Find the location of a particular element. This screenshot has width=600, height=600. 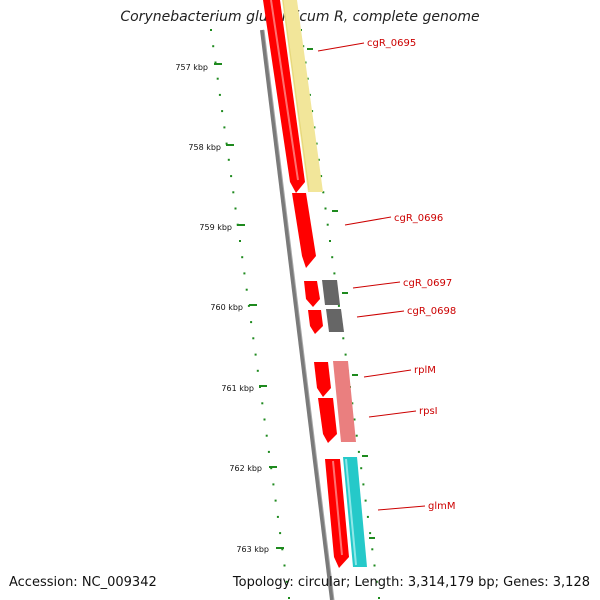

outer-gene-marks is located at coordinates (341, 293).